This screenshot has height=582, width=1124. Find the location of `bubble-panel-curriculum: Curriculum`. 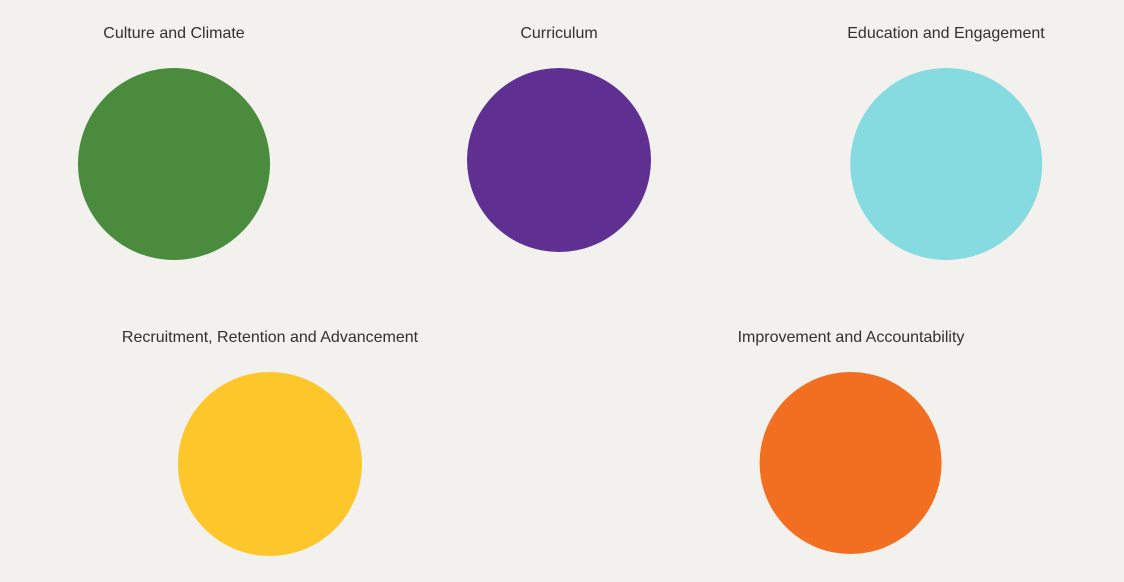

bubble-panel-curriculum: Curriculum is located at coordinates (559, 137).